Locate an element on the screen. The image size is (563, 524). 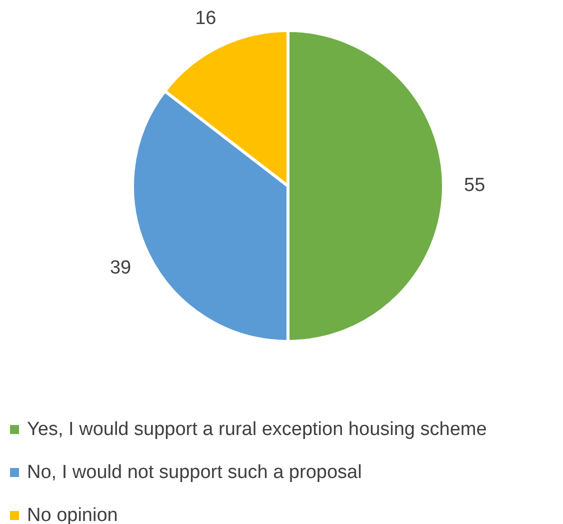
data-label: 39 is located at coordinates (121, 268).